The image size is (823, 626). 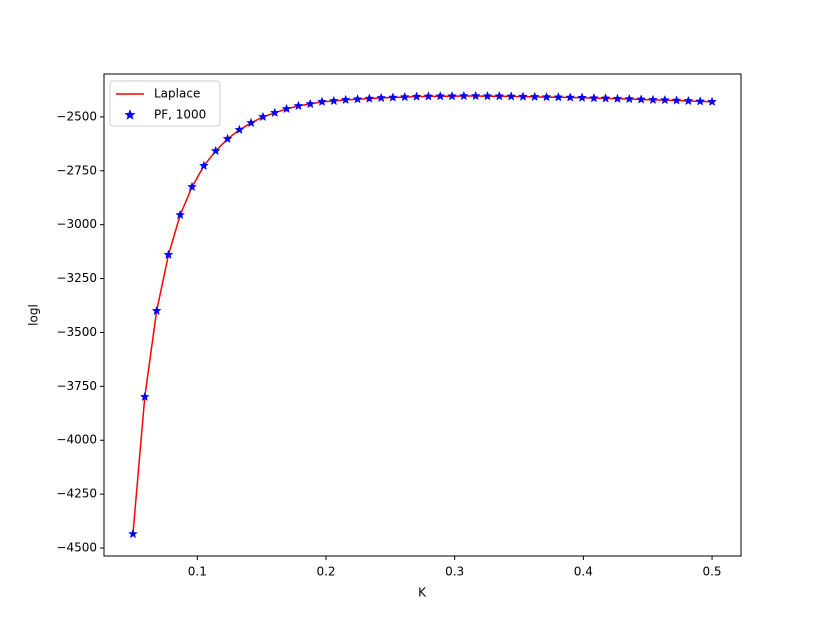 I want to click on x-tick-label: 0.4, so click(x=583, y=572).